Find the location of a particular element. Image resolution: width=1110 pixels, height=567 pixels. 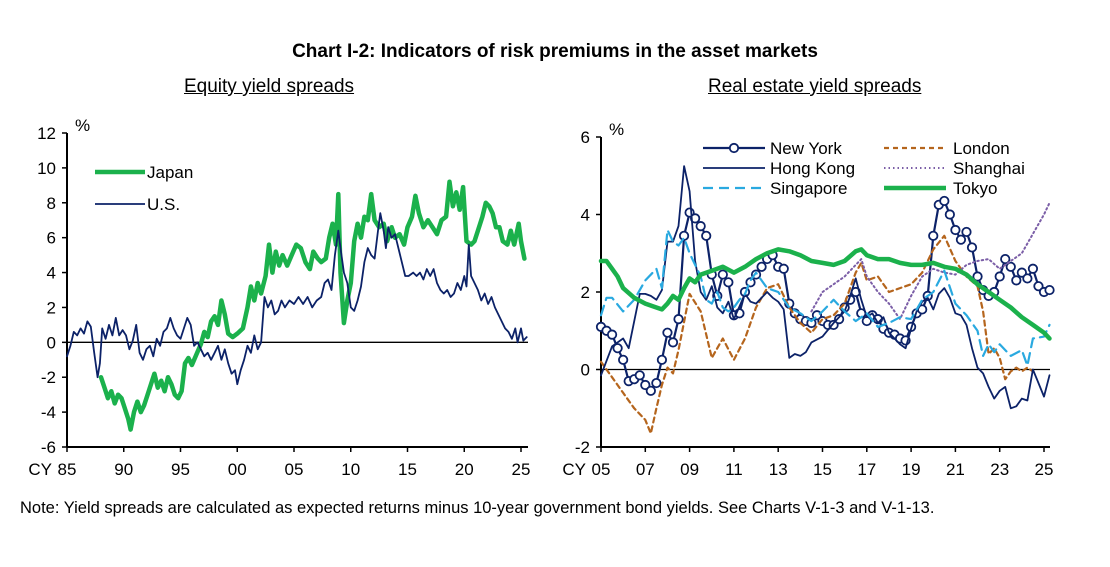

y-axis-unit-label: % is located at coordinates (82, 125).